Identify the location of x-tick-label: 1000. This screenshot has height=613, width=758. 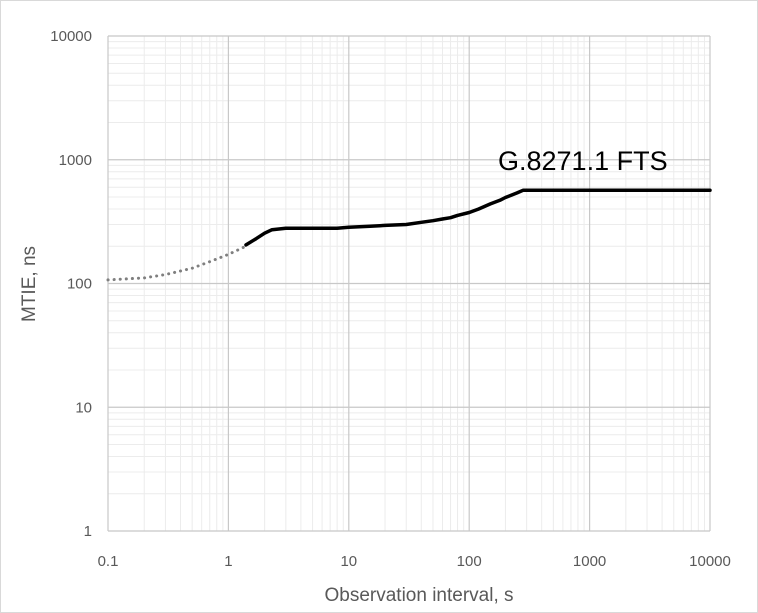
(589, 561).